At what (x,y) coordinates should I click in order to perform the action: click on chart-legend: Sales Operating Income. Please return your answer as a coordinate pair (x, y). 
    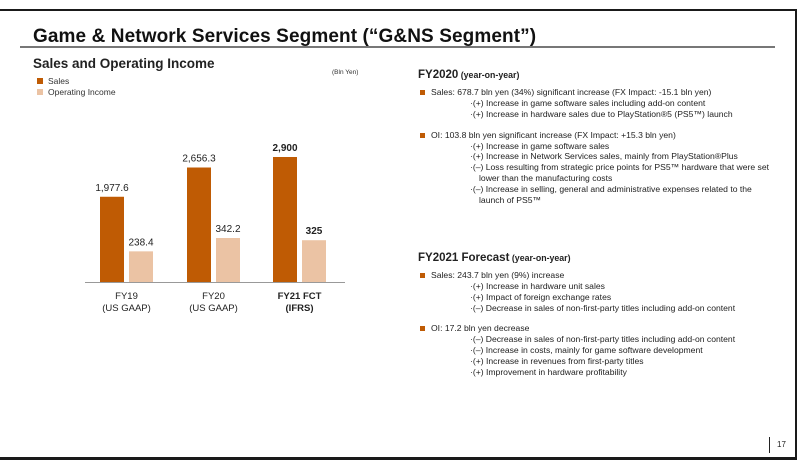
    Looking at the image, I should click on (76, 86).